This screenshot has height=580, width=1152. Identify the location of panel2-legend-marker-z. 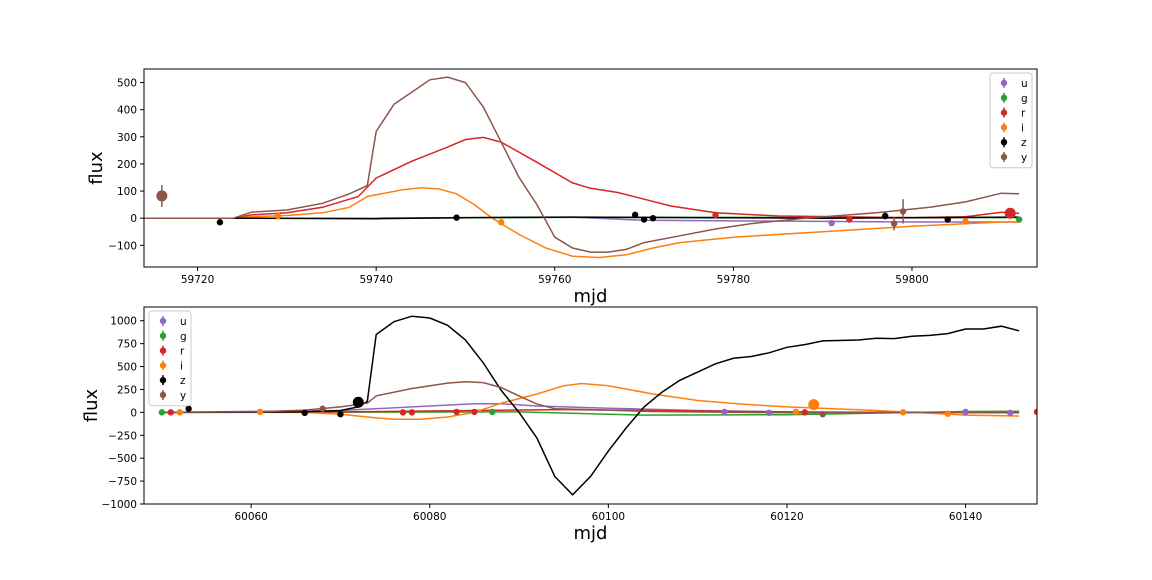
(163, 380).